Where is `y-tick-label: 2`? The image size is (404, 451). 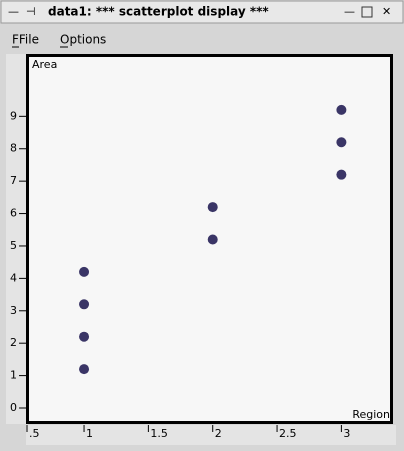
y-tick-label: 2 is located at coordinates (13, 342).